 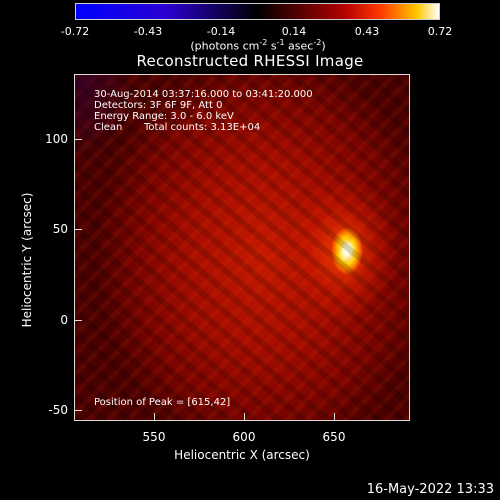 I want to click on colorbar-tick-label: 0.14, so click(x=294, y=31).